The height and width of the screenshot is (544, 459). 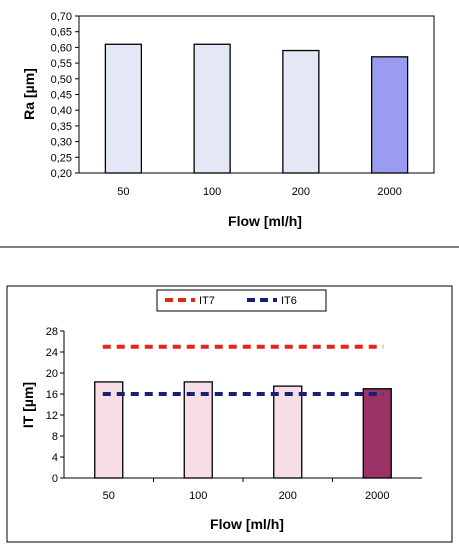 What do you see at coordinates (289, 301) in the screenshot?
I see `legend-label-it6: IT6` at bounding box center [289, 301].